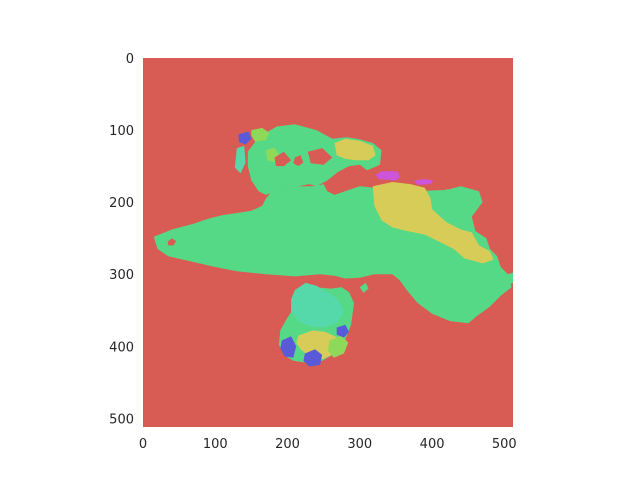 This screenshot has width=640, height=480. I want to click on x-tick-label: 0, so click(143, 444).